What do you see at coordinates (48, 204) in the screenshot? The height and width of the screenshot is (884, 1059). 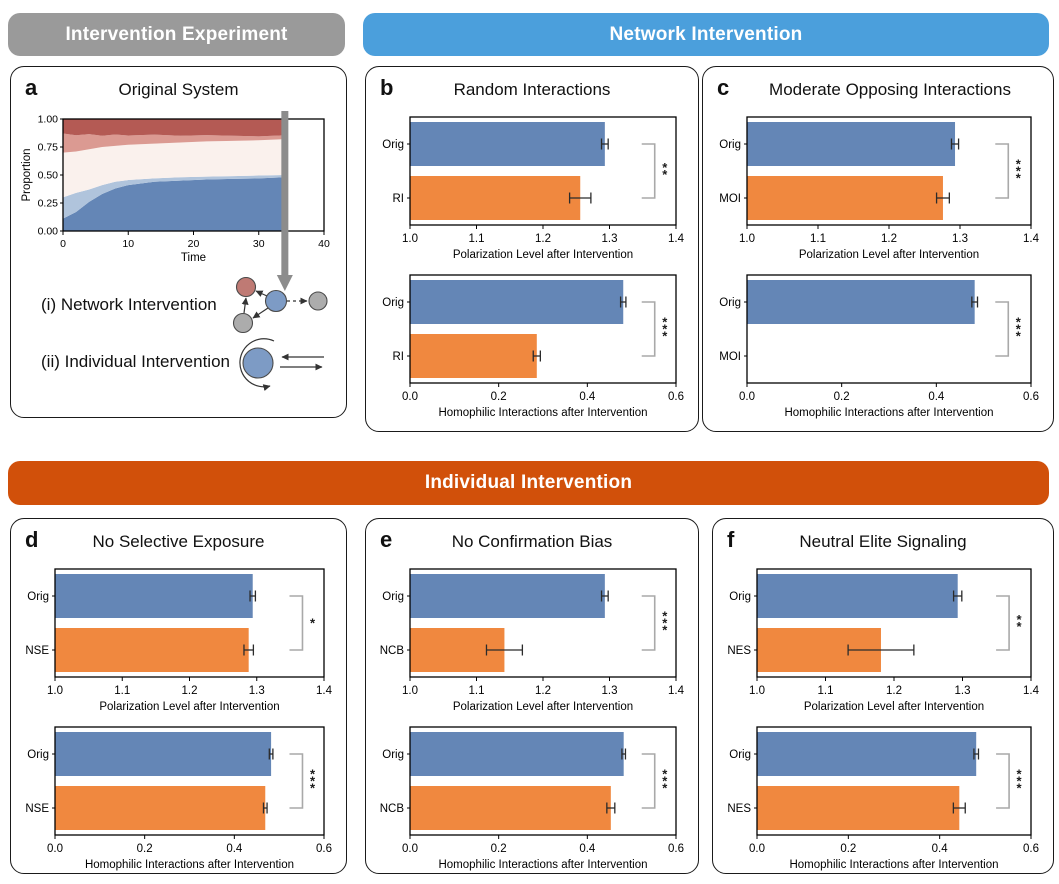 I see `svg-text: 0.25` at bounding box center [48, 204].